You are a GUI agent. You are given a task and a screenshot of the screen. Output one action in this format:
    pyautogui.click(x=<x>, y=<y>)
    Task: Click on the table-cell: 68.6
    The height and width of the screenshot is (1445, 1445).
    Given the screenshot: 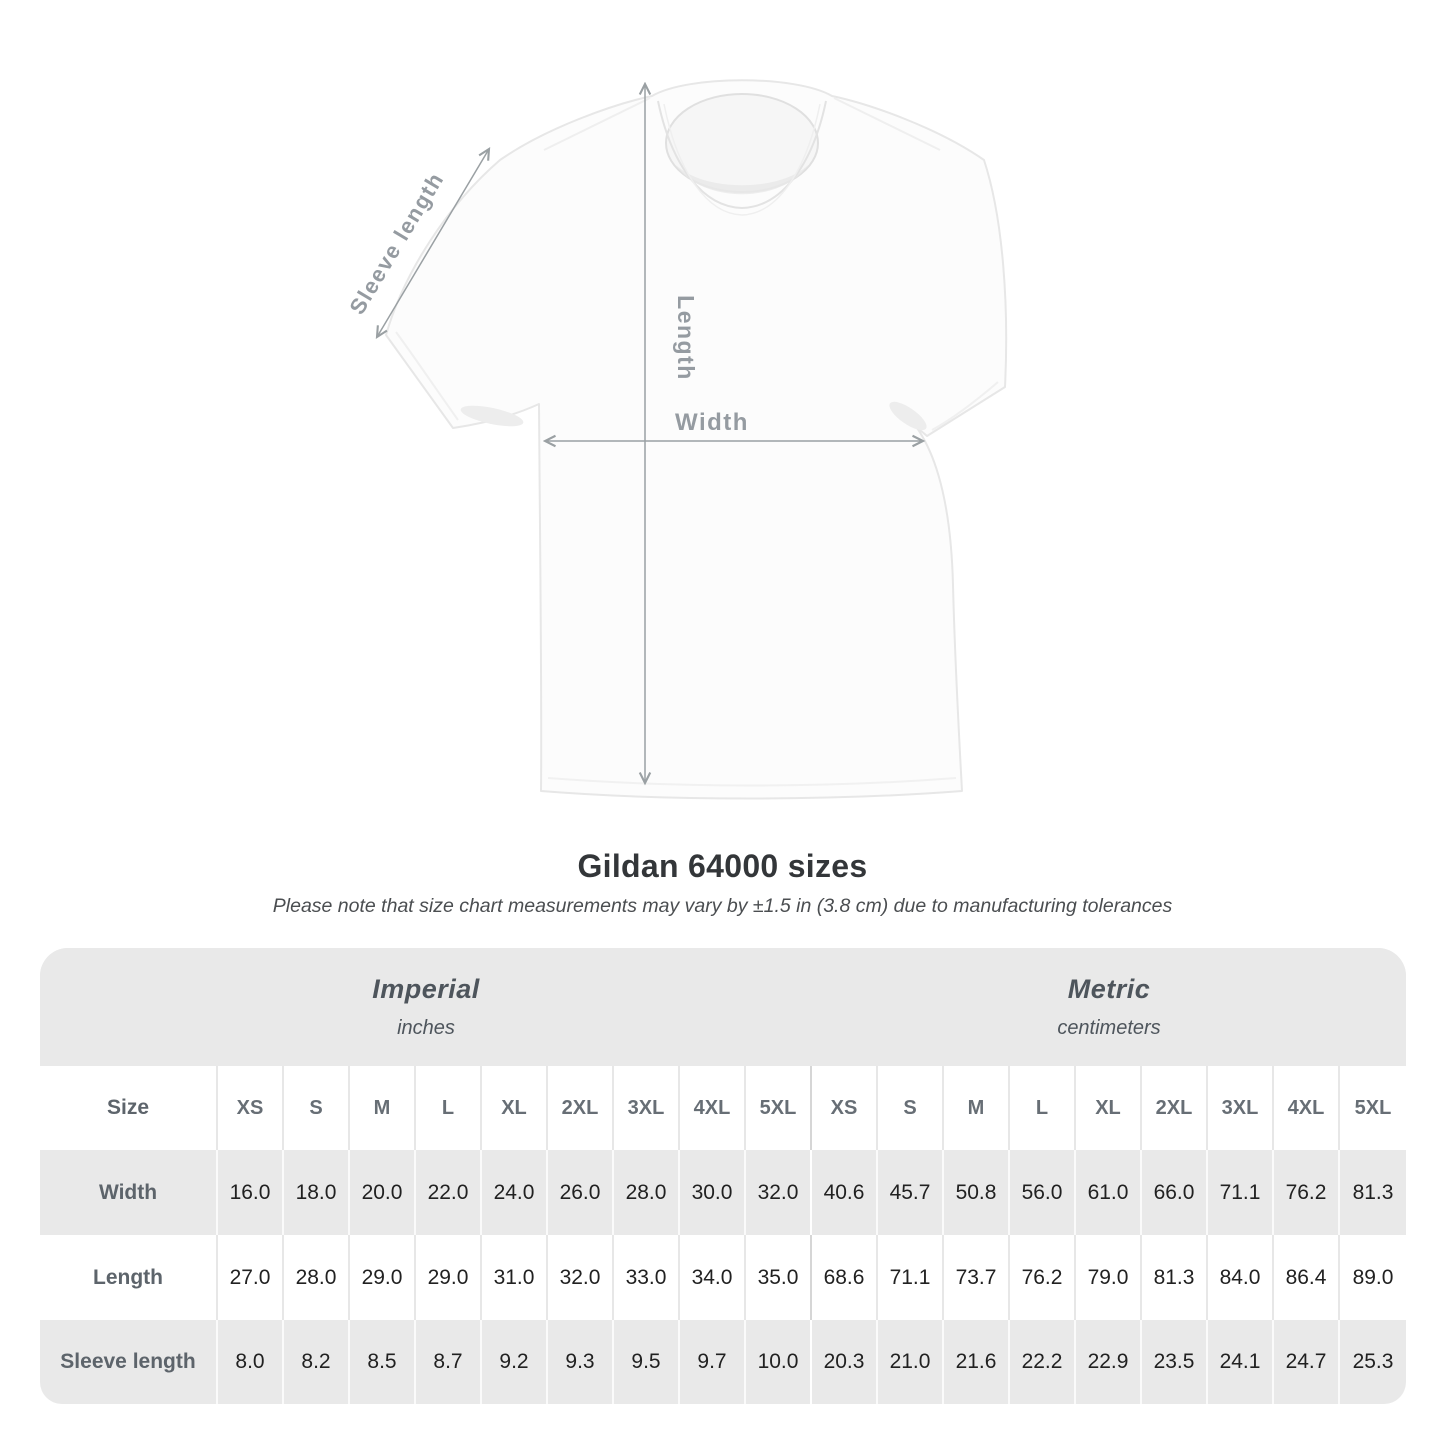 What is the action you would take?
    pyautogui.click(x=845, y=1277)
    